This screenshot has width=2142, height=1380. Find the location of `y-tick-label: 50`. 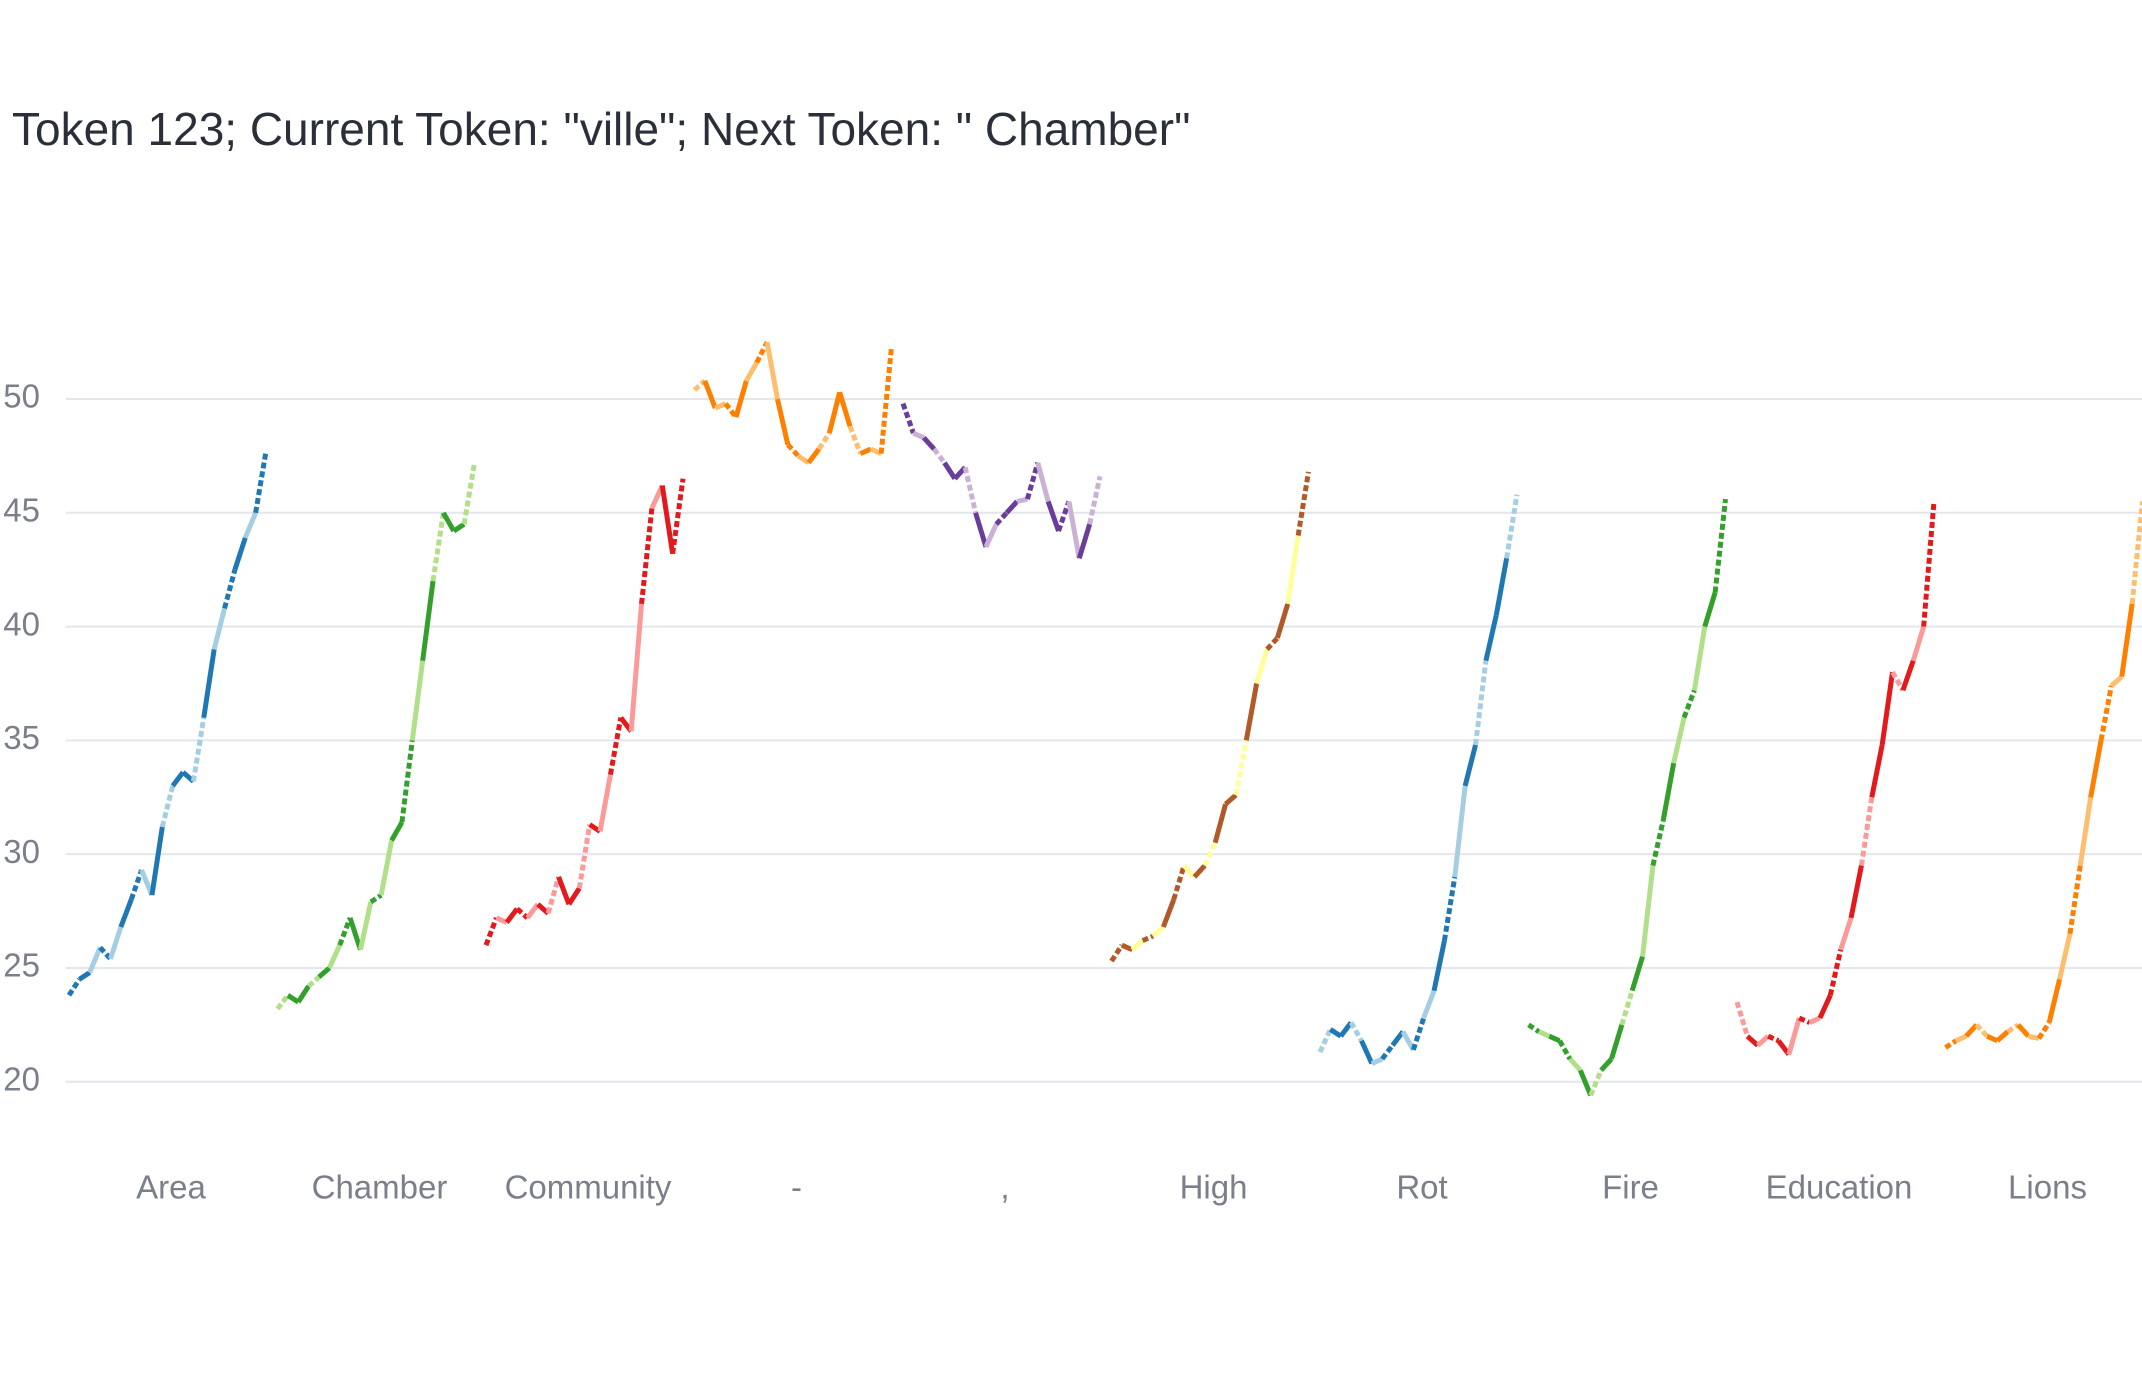

y-tick-label: 50 is located at coordinates (21, 396).